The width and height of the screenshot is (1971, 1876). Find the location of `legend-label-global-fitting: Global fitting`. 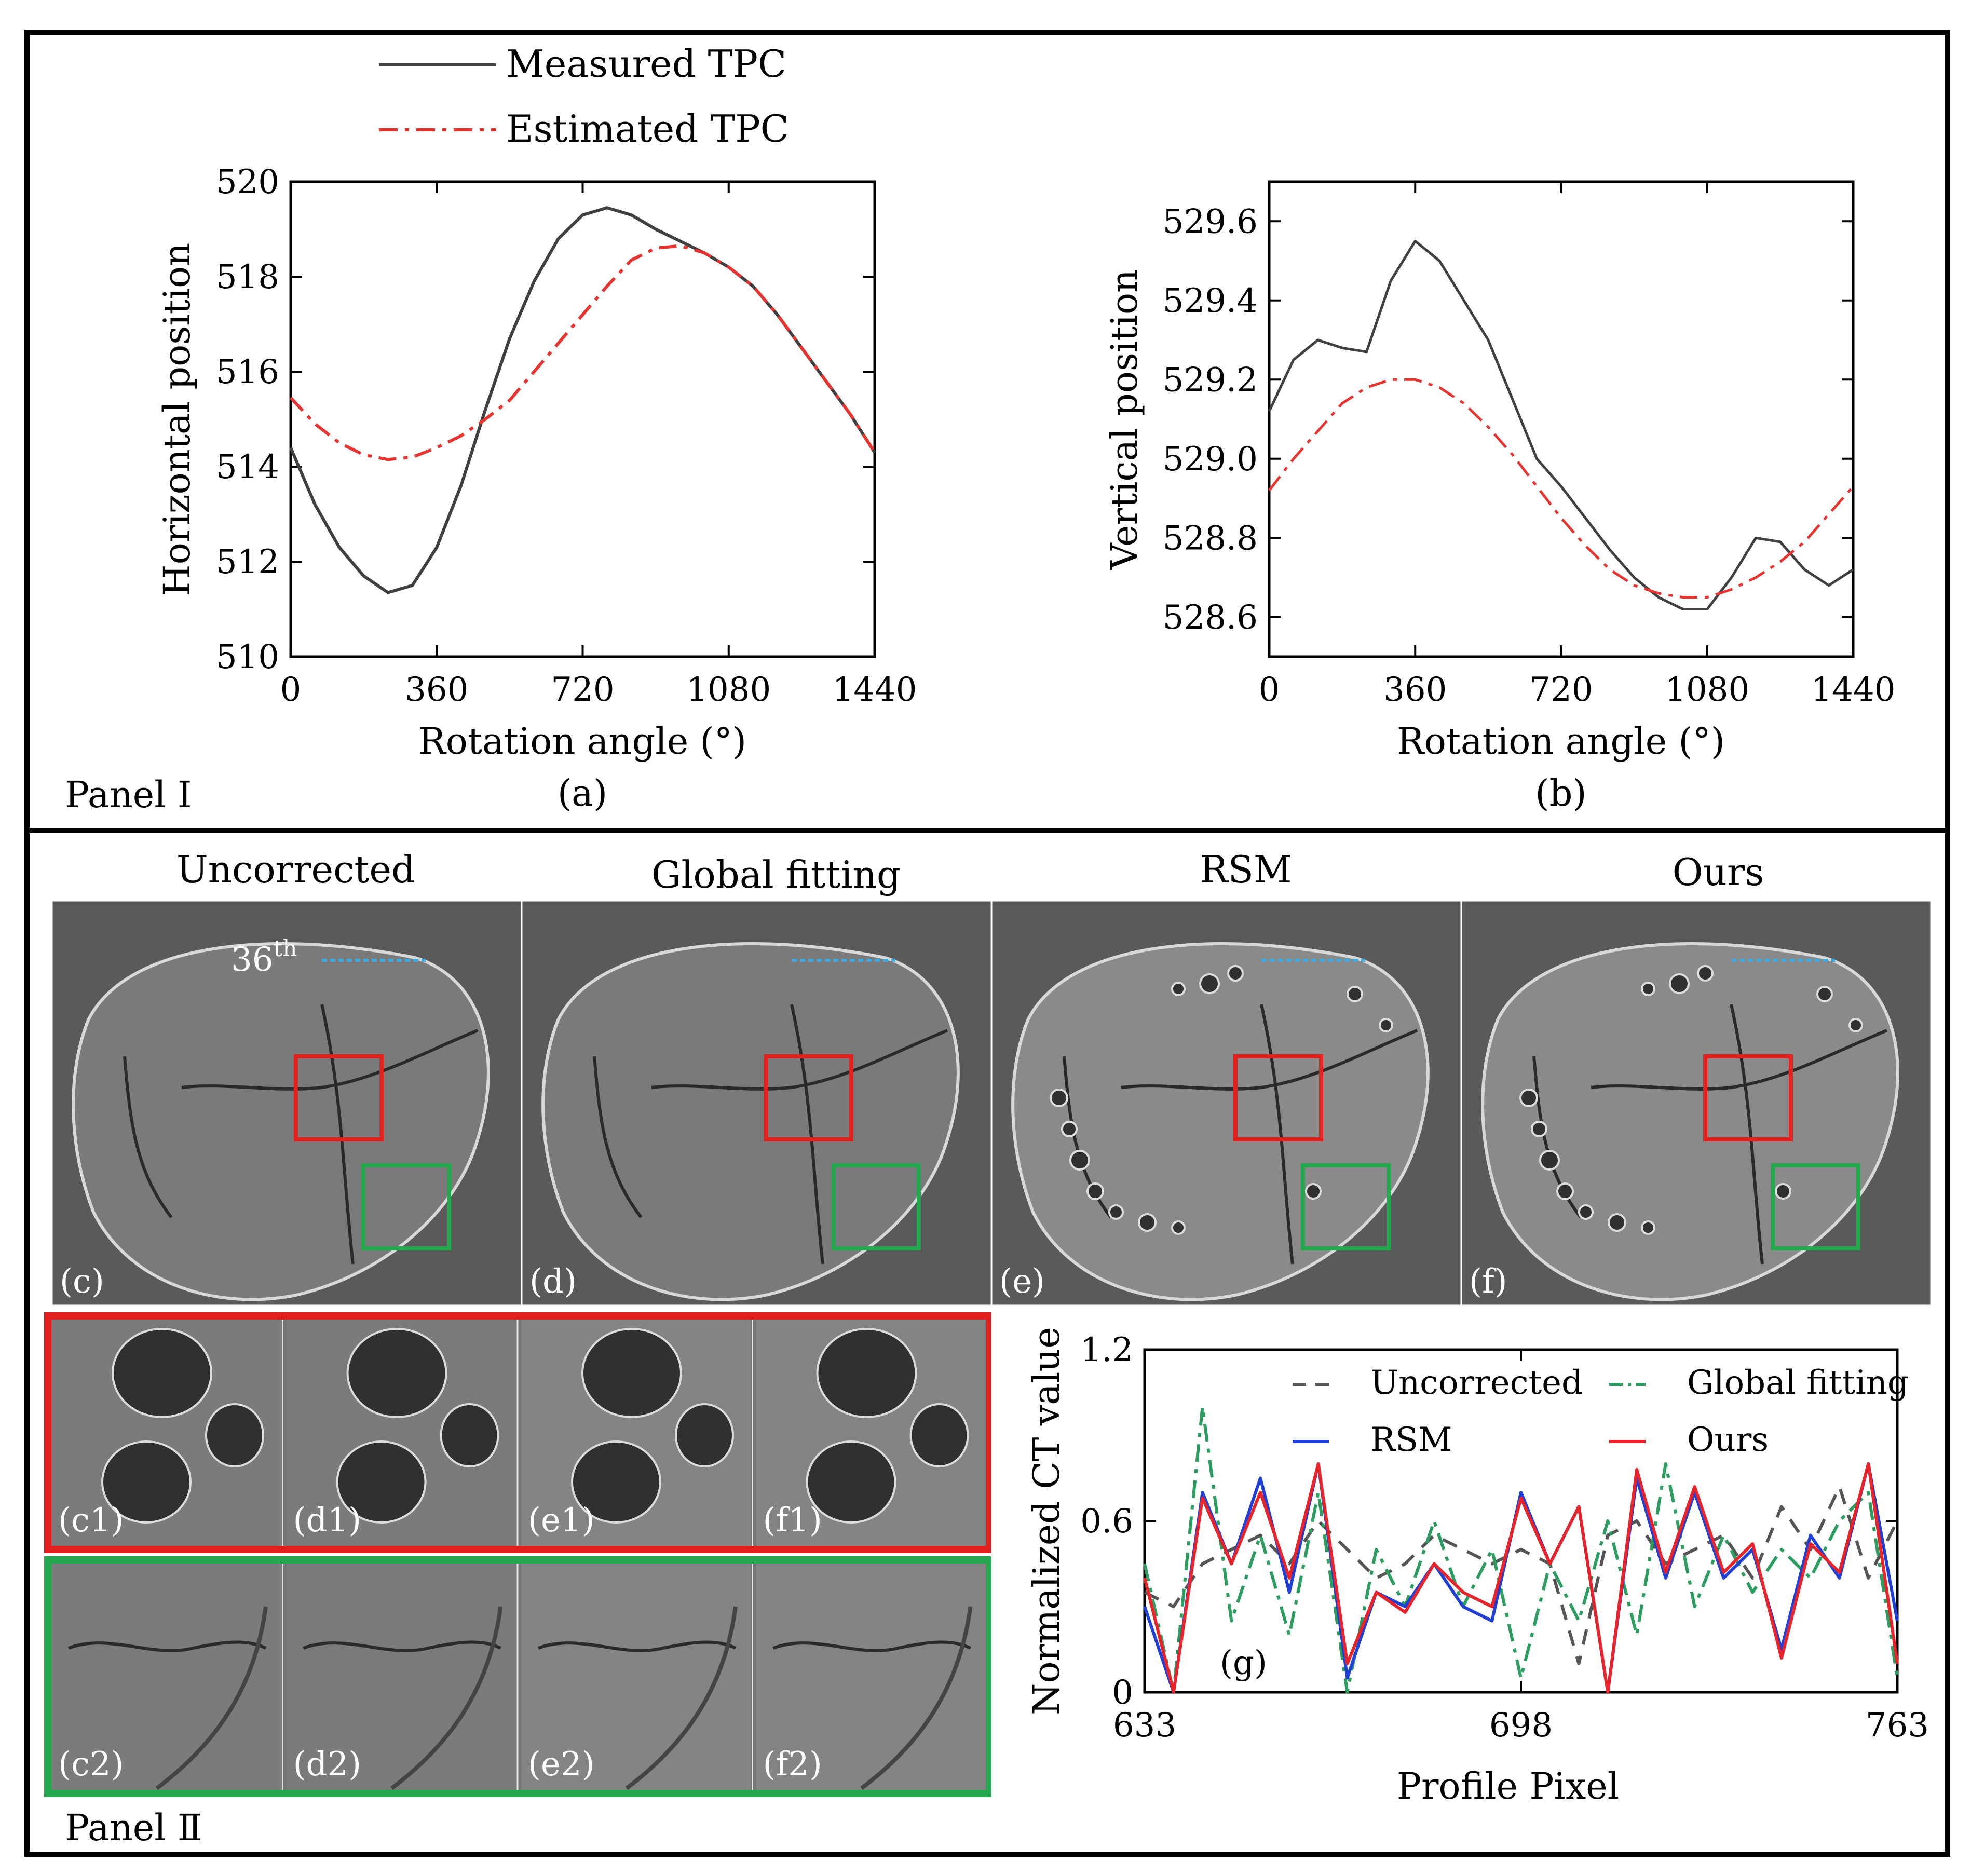

legend-label-global-fitting: Global fitting is located at coordinates (1798, 1383).